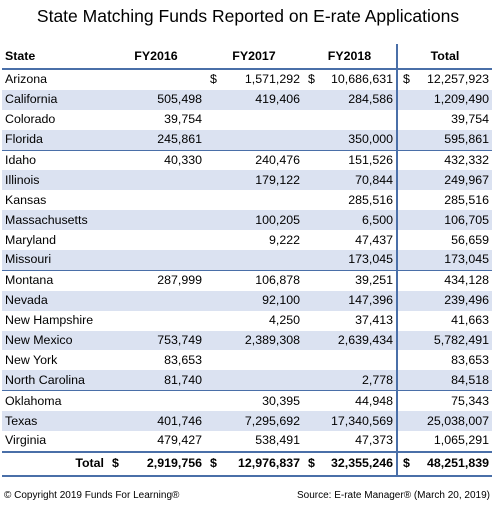 The height and width of the screenshot is (510, 496). What do you see at coordinates (254, 300) in the screenshot?
I see `fy2017-cell: 92,100` at bounding box center [254, 300].